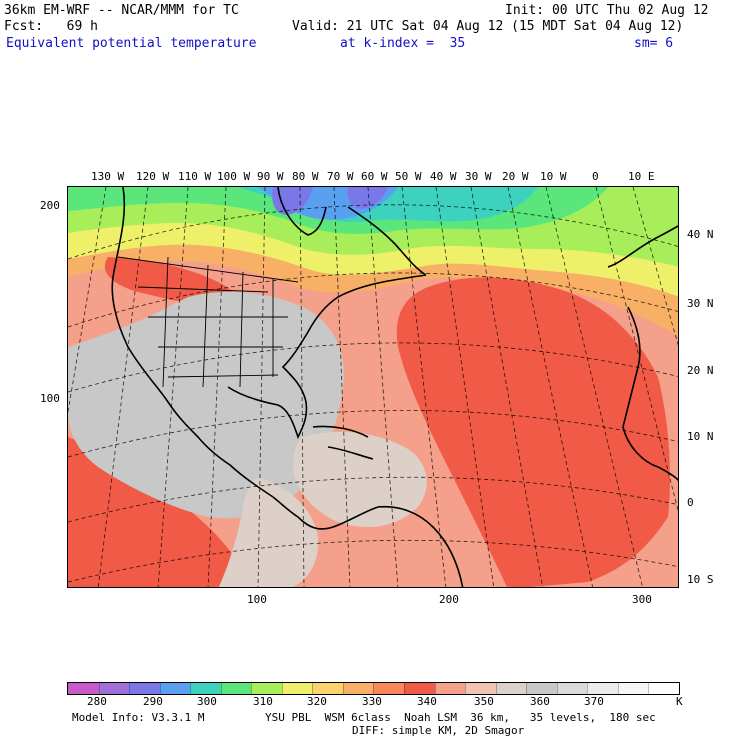  What do you see at coordinates (317, 701) in the screenshot?
I see `colorbar-label: 320` at bounding box center [317, 701].